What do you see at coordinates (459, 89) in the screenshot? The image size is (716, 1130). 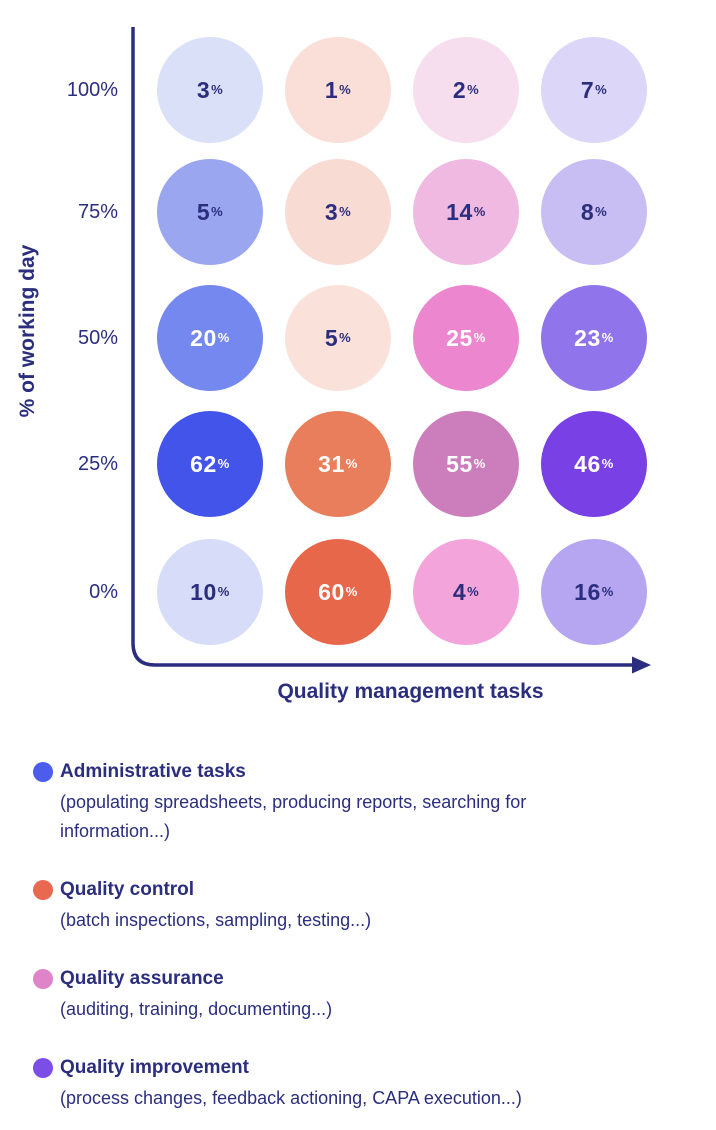 I see `bubble-value: 2` at bounding box center [459, 89].